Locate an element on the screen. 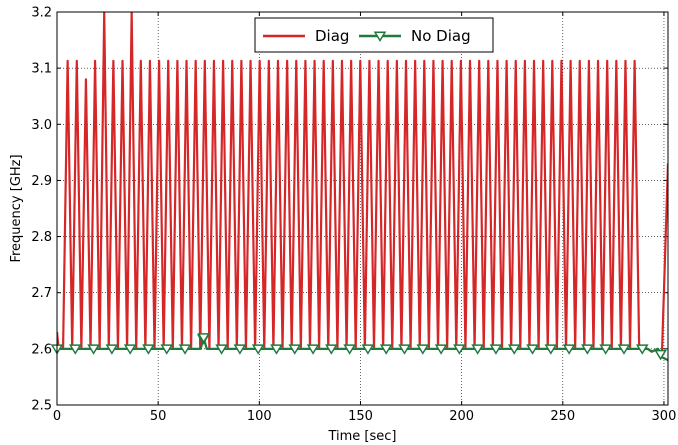 The width and height of the screenshot is (678, 445). x-tick-label: 50 is located at coordinates (158, 416).